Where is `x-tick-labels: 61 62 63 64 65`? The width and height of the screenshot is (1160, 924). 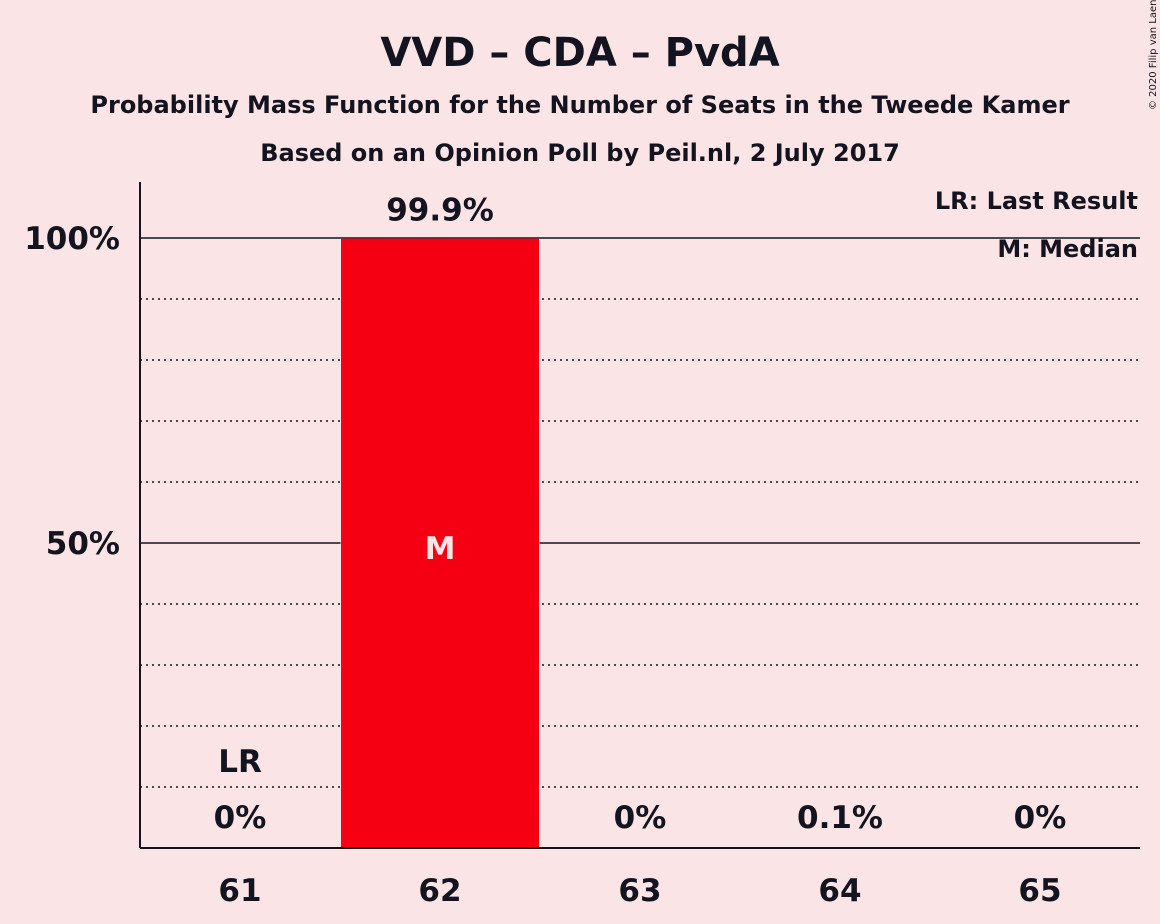 x-tick-labels: 61 62 63 64 65 is located at coordinates (639, 891).